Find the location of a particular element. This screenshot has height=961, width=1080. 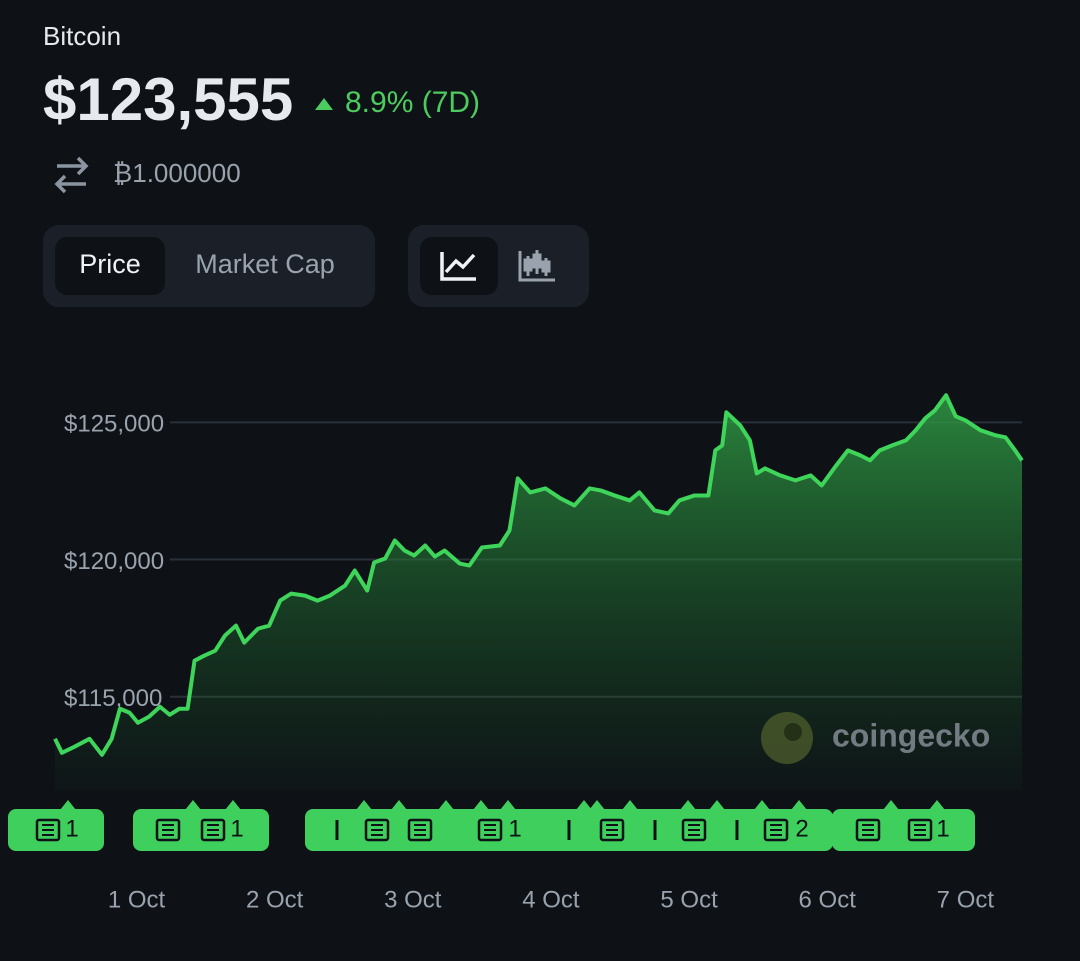

x-tick-label: 1 Oct is located at coordinates (137, 899).